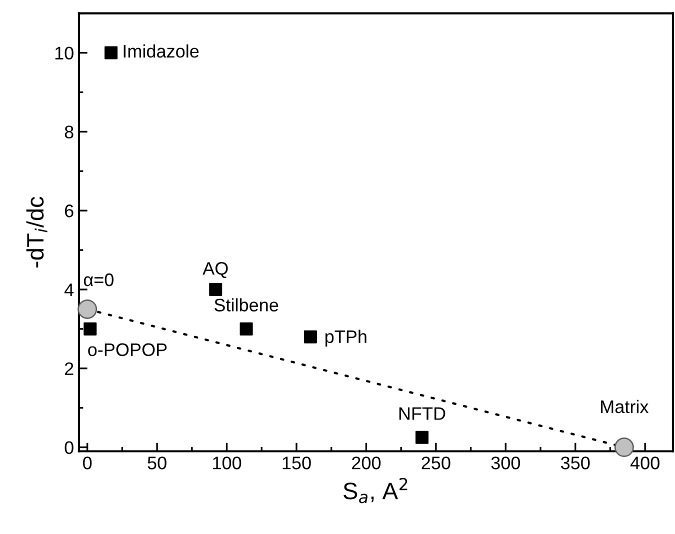  I want to click on y-tick-label: 4, so click(69, 290).